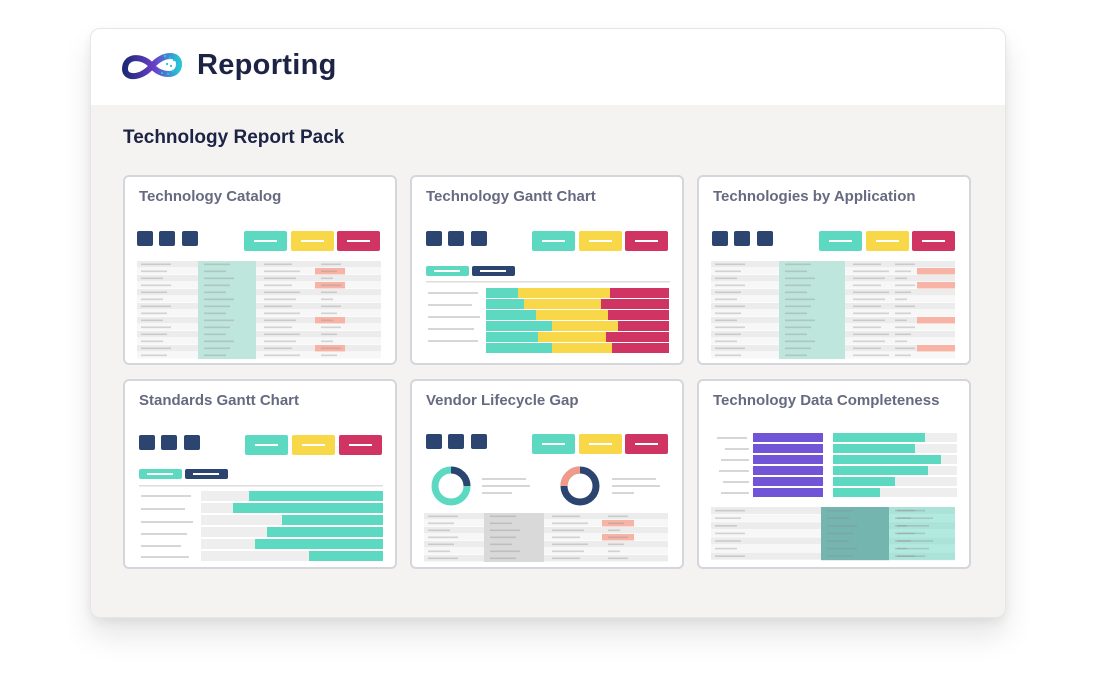 The height and width of the screenshot is (675, 1096). Describe the element at coordinates (577, 320) in the screenshot. I see `stacked-bars` at that location.